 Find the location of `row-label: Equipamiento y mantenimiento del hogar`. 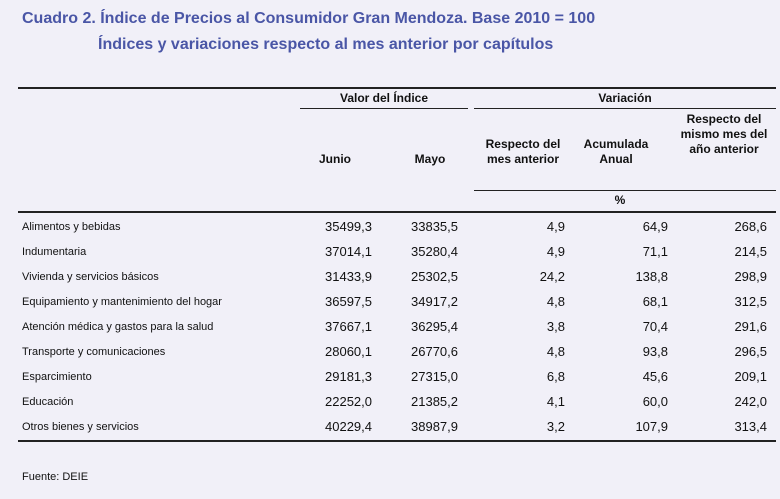

row-label: Equipamiento y mantenimiento del hogar is located at coordinates (122, 302).